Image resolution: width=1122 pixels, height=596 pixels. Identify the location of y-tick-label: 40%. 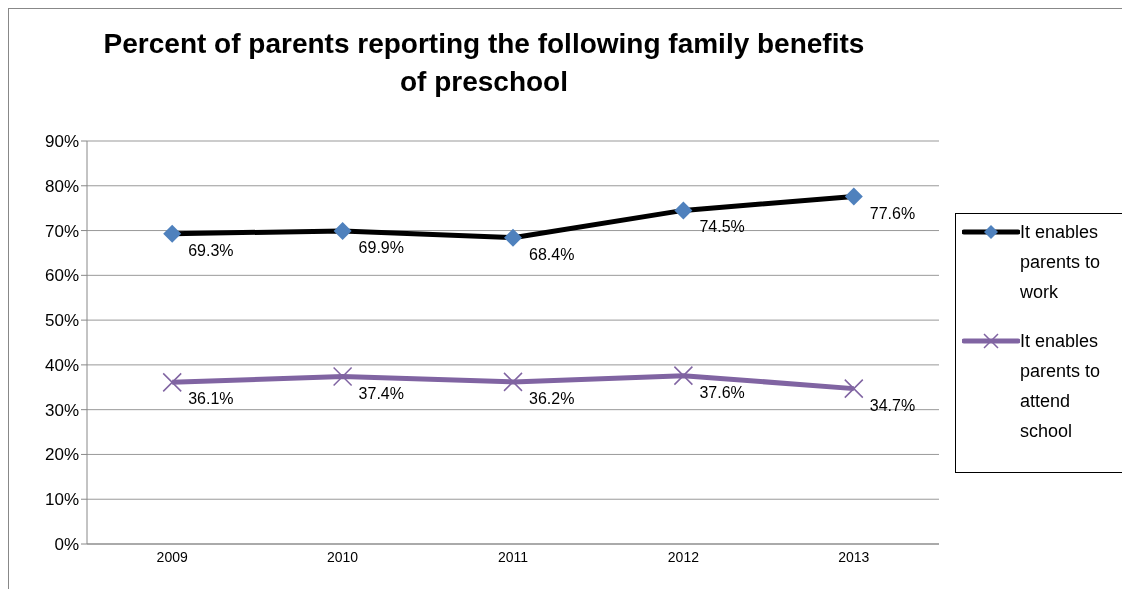
(61, 365).